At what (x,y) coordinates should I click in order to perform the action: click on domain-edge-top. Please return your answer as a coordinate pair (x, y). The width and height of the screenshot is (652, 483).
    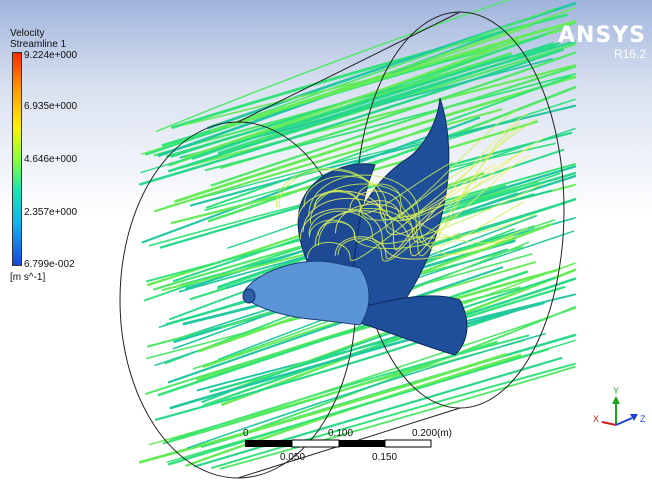
    Looking at the image, I should click on (349, 67).